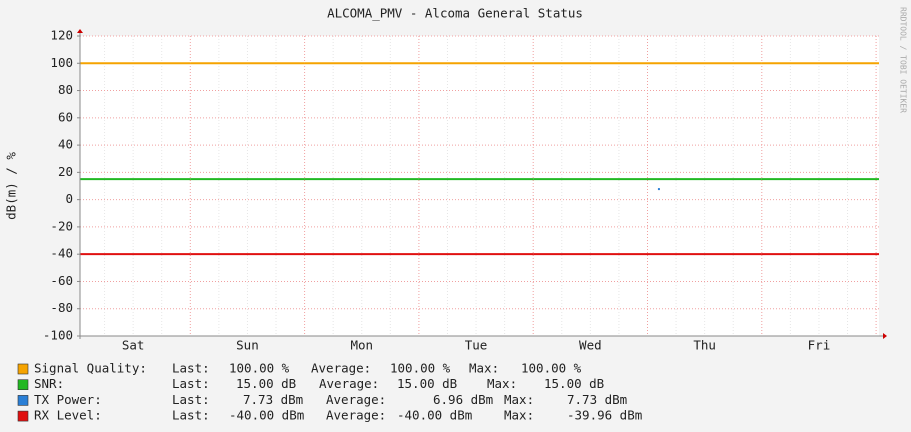 This screenshot has height=432, width=911. What do you see at coordinates (247, 345) in the screenshot?
I see `x-tick-label: Sun` at bounding box center [247, 345].